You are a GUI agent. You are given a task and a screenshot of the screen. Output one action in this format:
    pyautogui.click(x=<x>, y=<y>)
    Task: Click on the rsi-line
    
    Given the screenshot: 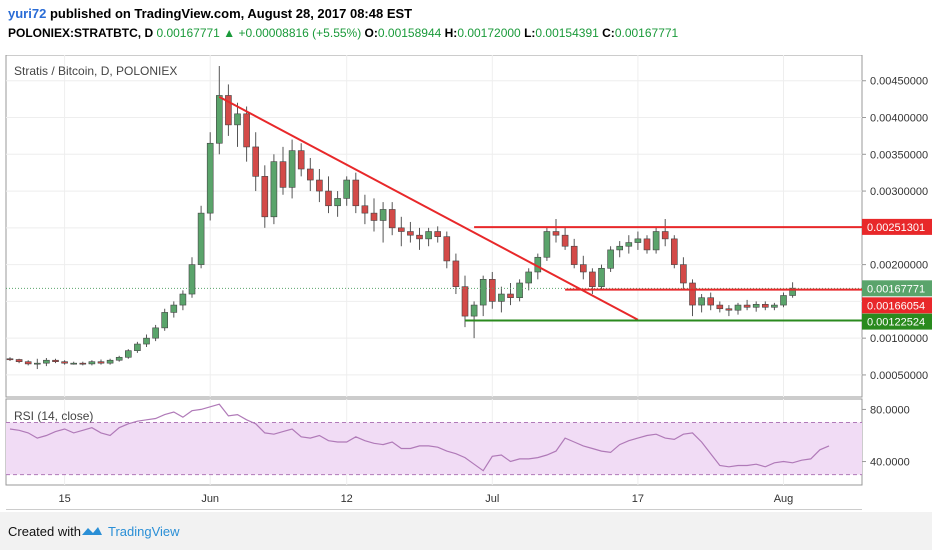 What is the action you would take?
    pyautogui.click(x=419, y=437)
    